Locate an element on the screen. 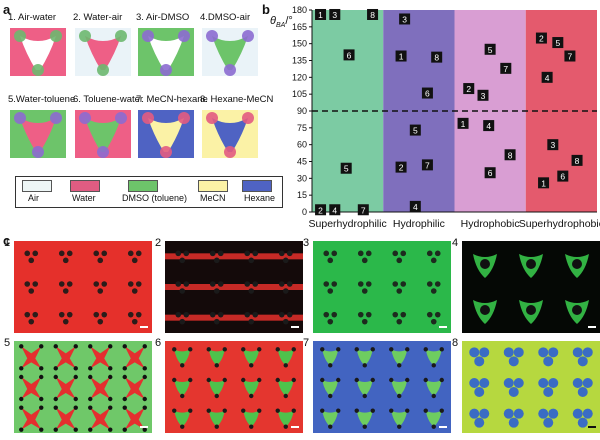 The image size is (600, 440). data-point: 1 is located at coordinates (544, 183).